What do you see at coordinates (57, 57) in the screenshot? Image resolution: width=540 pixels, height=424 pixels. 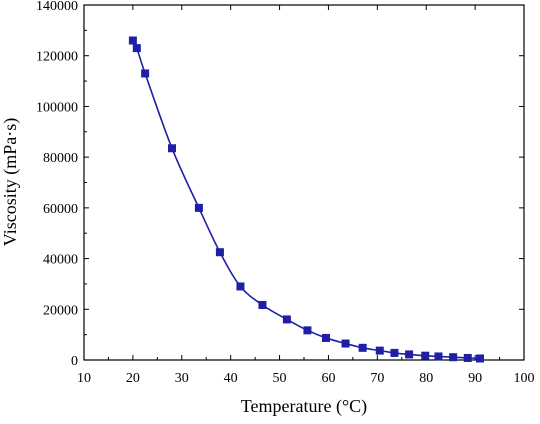 I see `y-tick-label: 120000` at bounding box center [57, 57].